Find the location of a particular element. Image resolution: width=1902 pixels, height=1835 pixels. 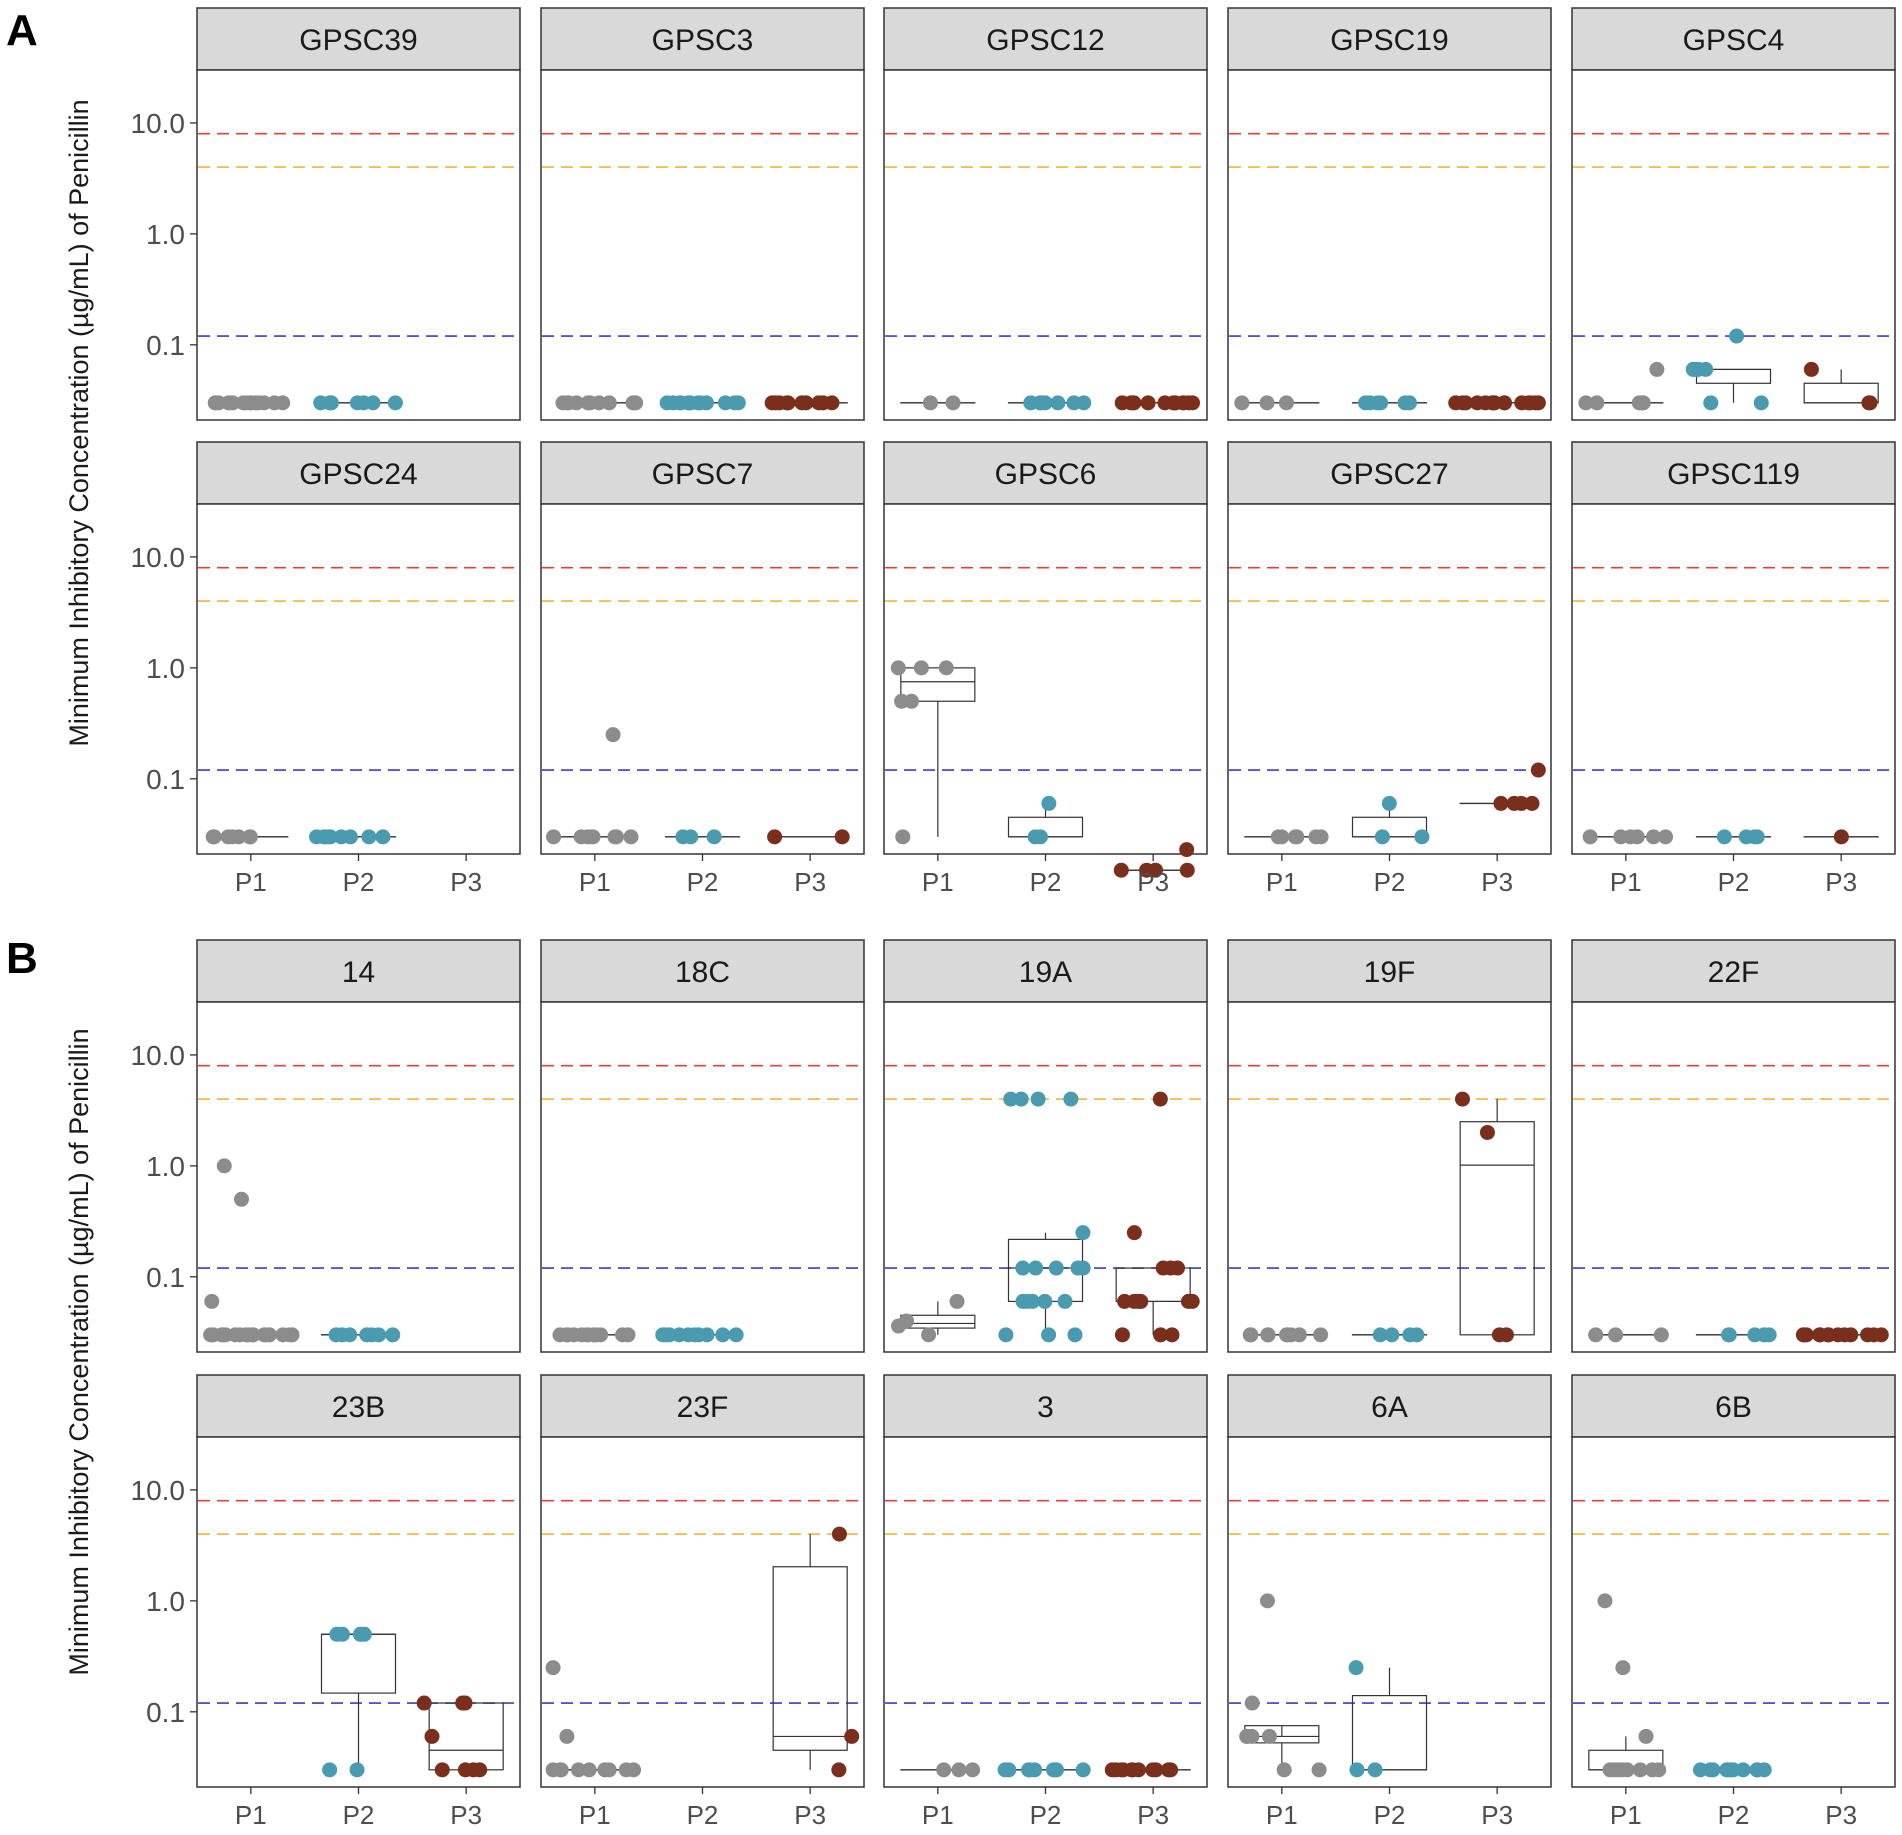

panel-GPSC27: GPSC27 is located at coordinates (1389, 648).